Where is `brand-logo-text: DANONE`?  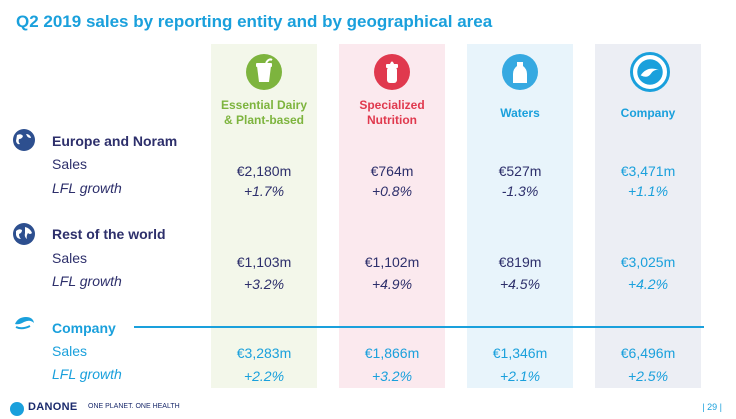
brand-logo-text: DANONE is located at coordinates (53, 407).